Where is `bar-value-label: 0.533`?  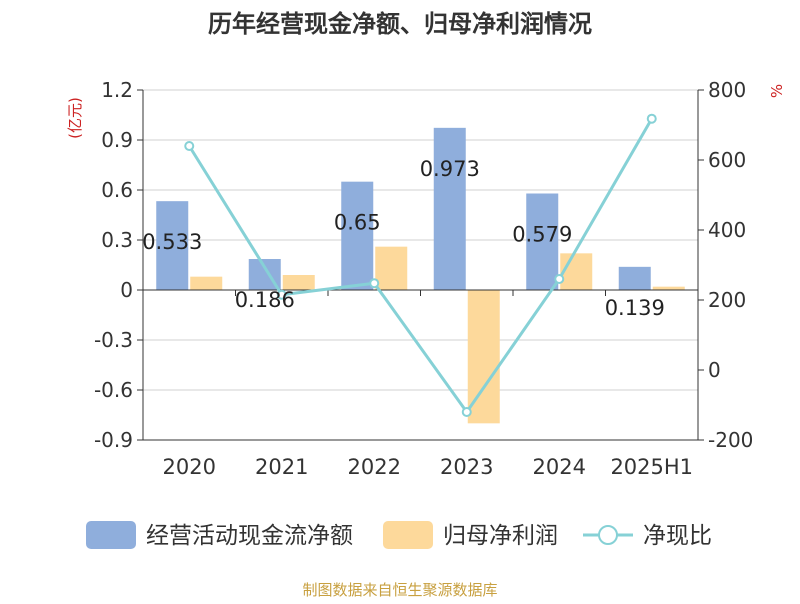 bar-value-label: 0.533 is located at coordinates (172, 242).